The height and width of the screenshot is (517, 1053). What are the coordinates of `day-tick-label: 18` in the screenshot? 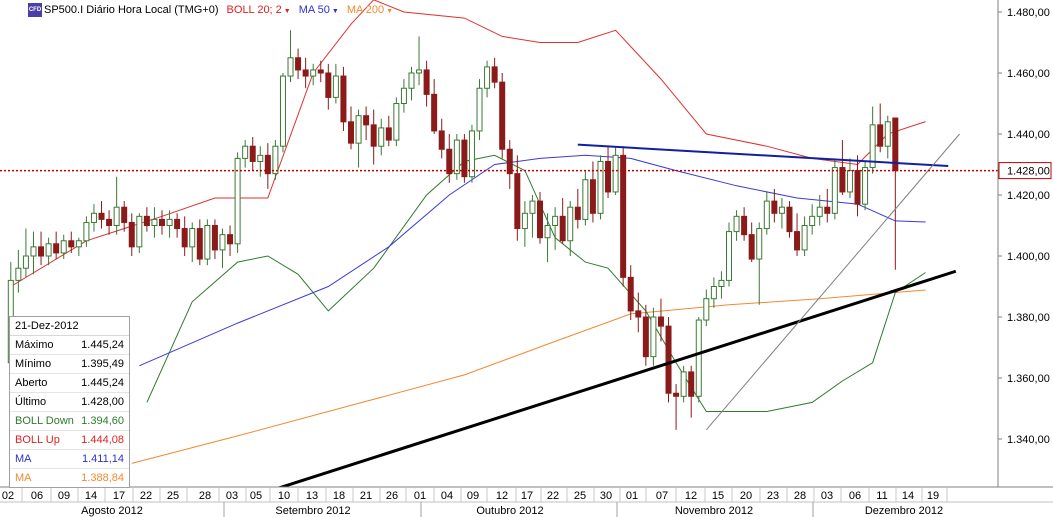 It's located at (339, 496).